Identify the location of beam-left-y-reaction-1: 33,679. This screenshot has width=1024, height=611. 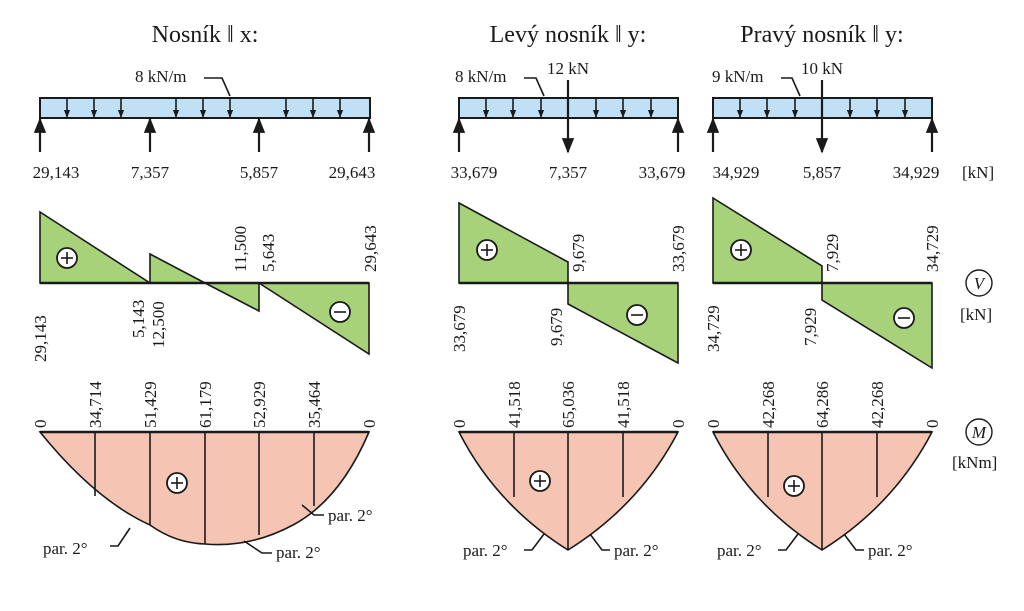
(474, 172).